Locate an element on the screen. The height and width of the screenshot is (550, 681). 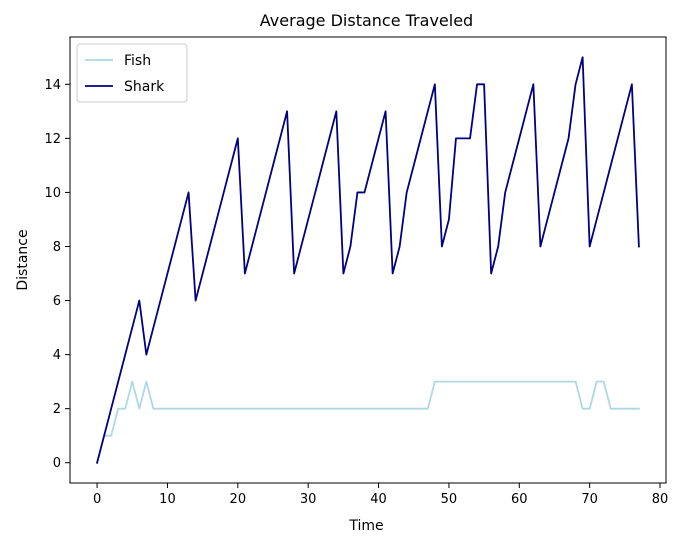
x-tick-label: 70 is located at coordinates (589, 499).